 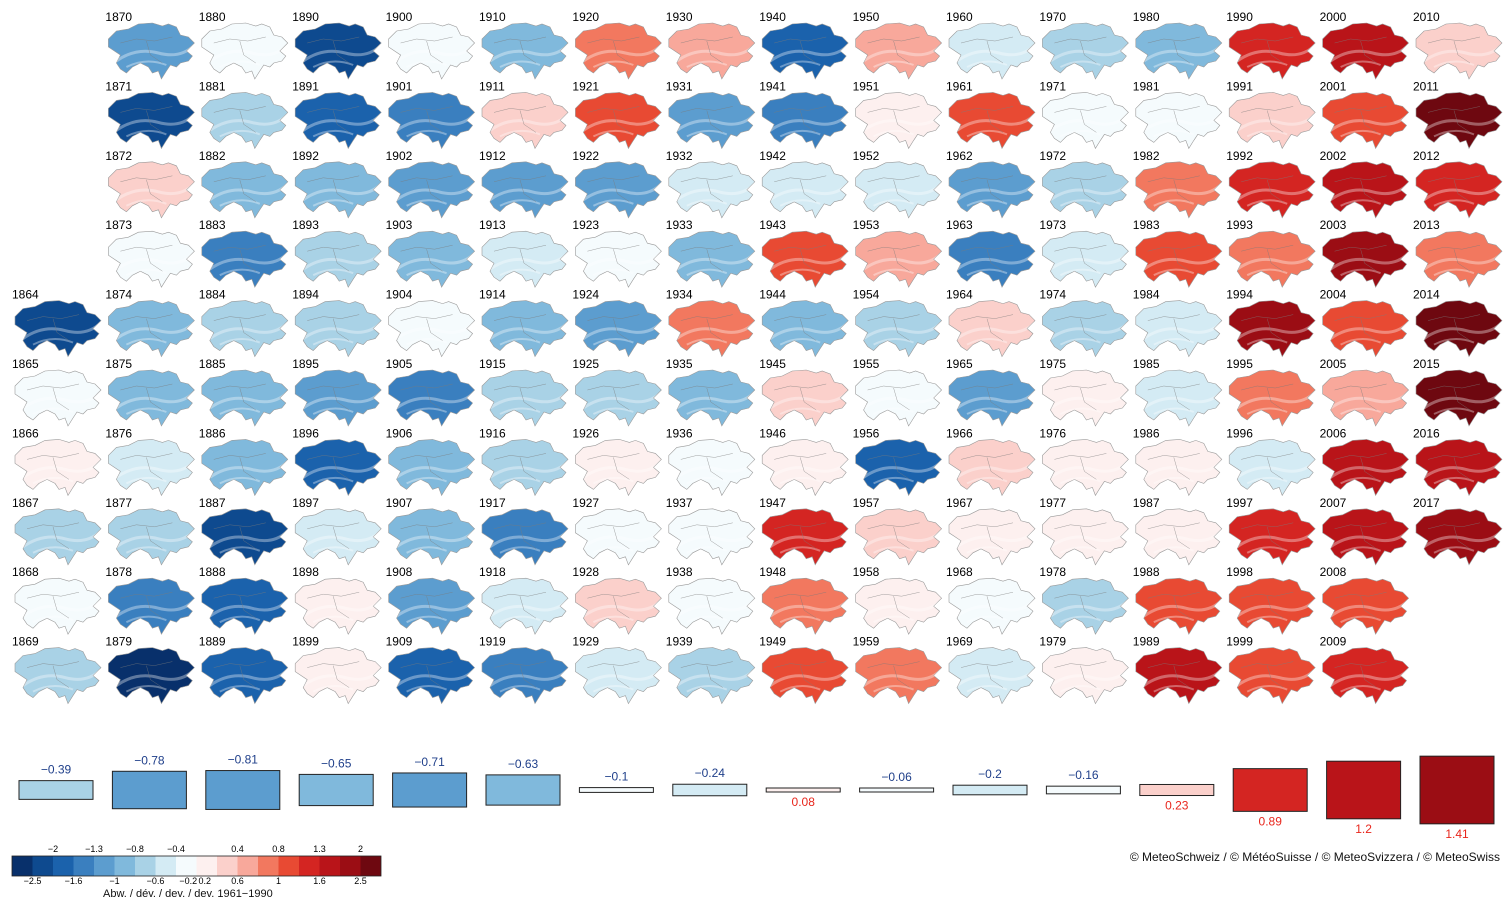 What do you see at coordinates (711, 323) in the screenshot?
I see `year-map-1934: 1934` at bounding box center [711, 323].